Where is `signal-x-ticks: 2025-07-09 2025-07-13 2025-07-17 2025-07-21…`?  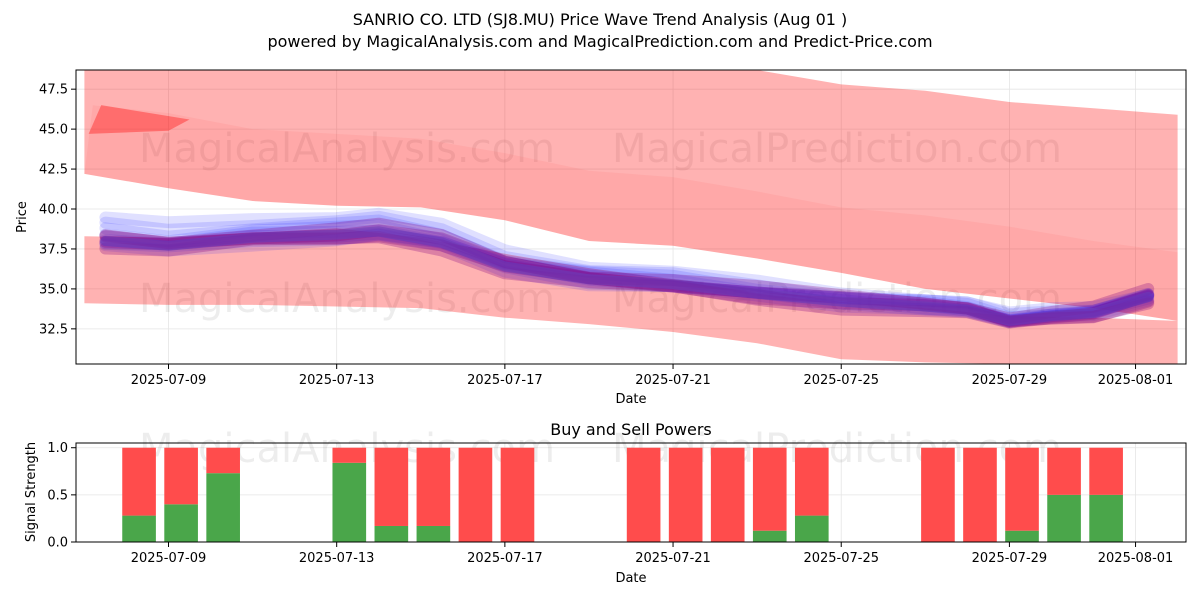
signal-x-ticks: 2025-07-09 2025-07-13 2025-07-17 2025-07-21… is located at coordinates (652, 554).